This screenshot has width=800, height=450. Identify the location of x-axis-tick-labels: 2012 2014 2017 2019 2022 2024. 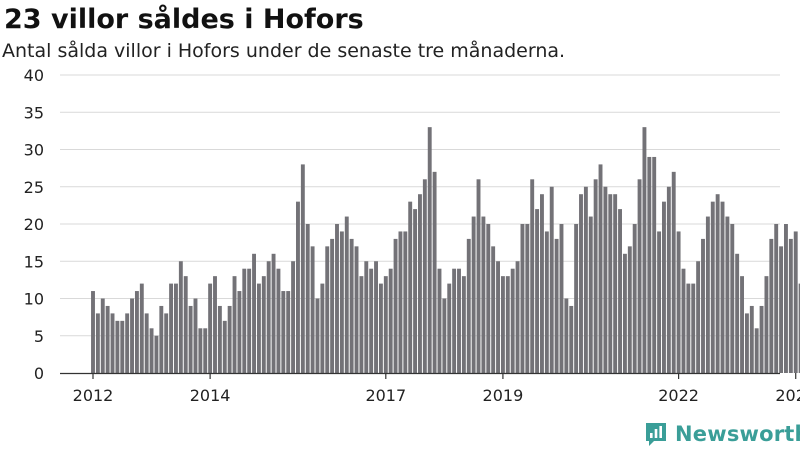
(436, 395).